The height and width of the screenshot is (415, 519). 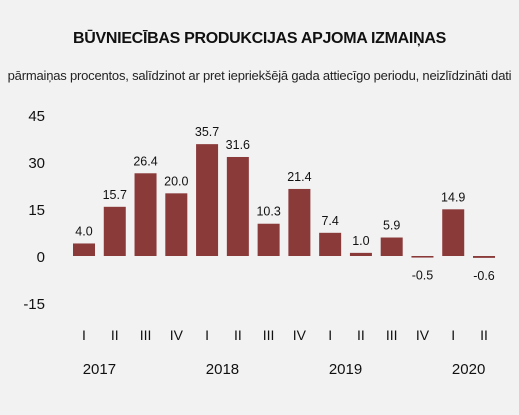 I want to click on year-label: 2017, so click(x=99, y=369).